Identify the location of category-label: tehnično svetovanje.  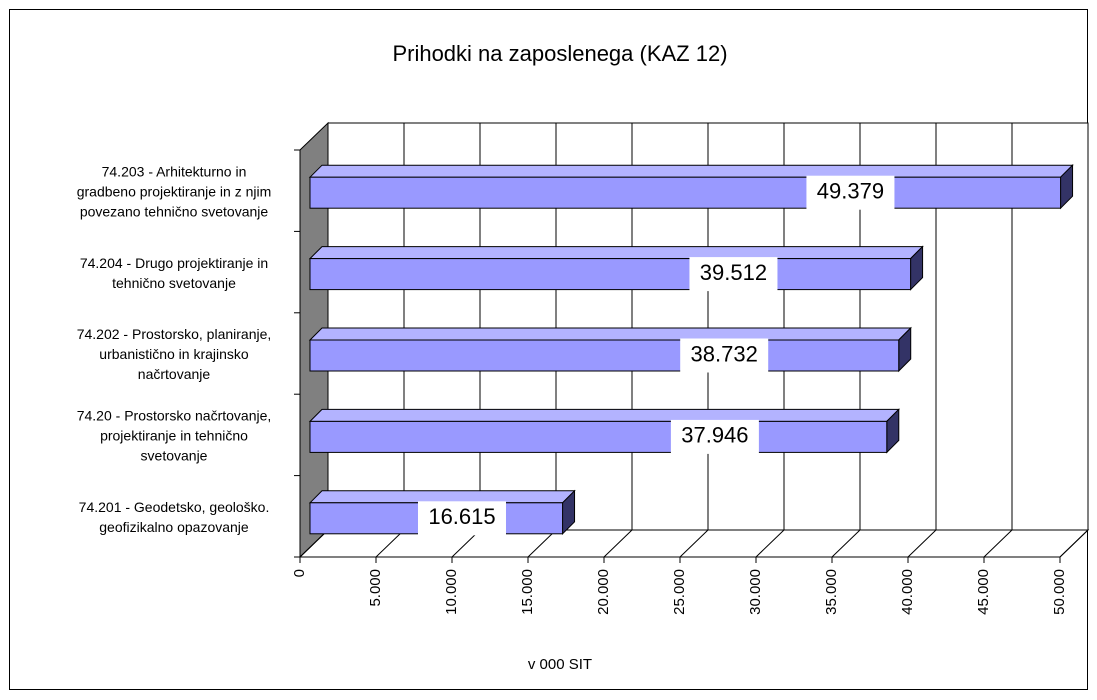
(174, 283).